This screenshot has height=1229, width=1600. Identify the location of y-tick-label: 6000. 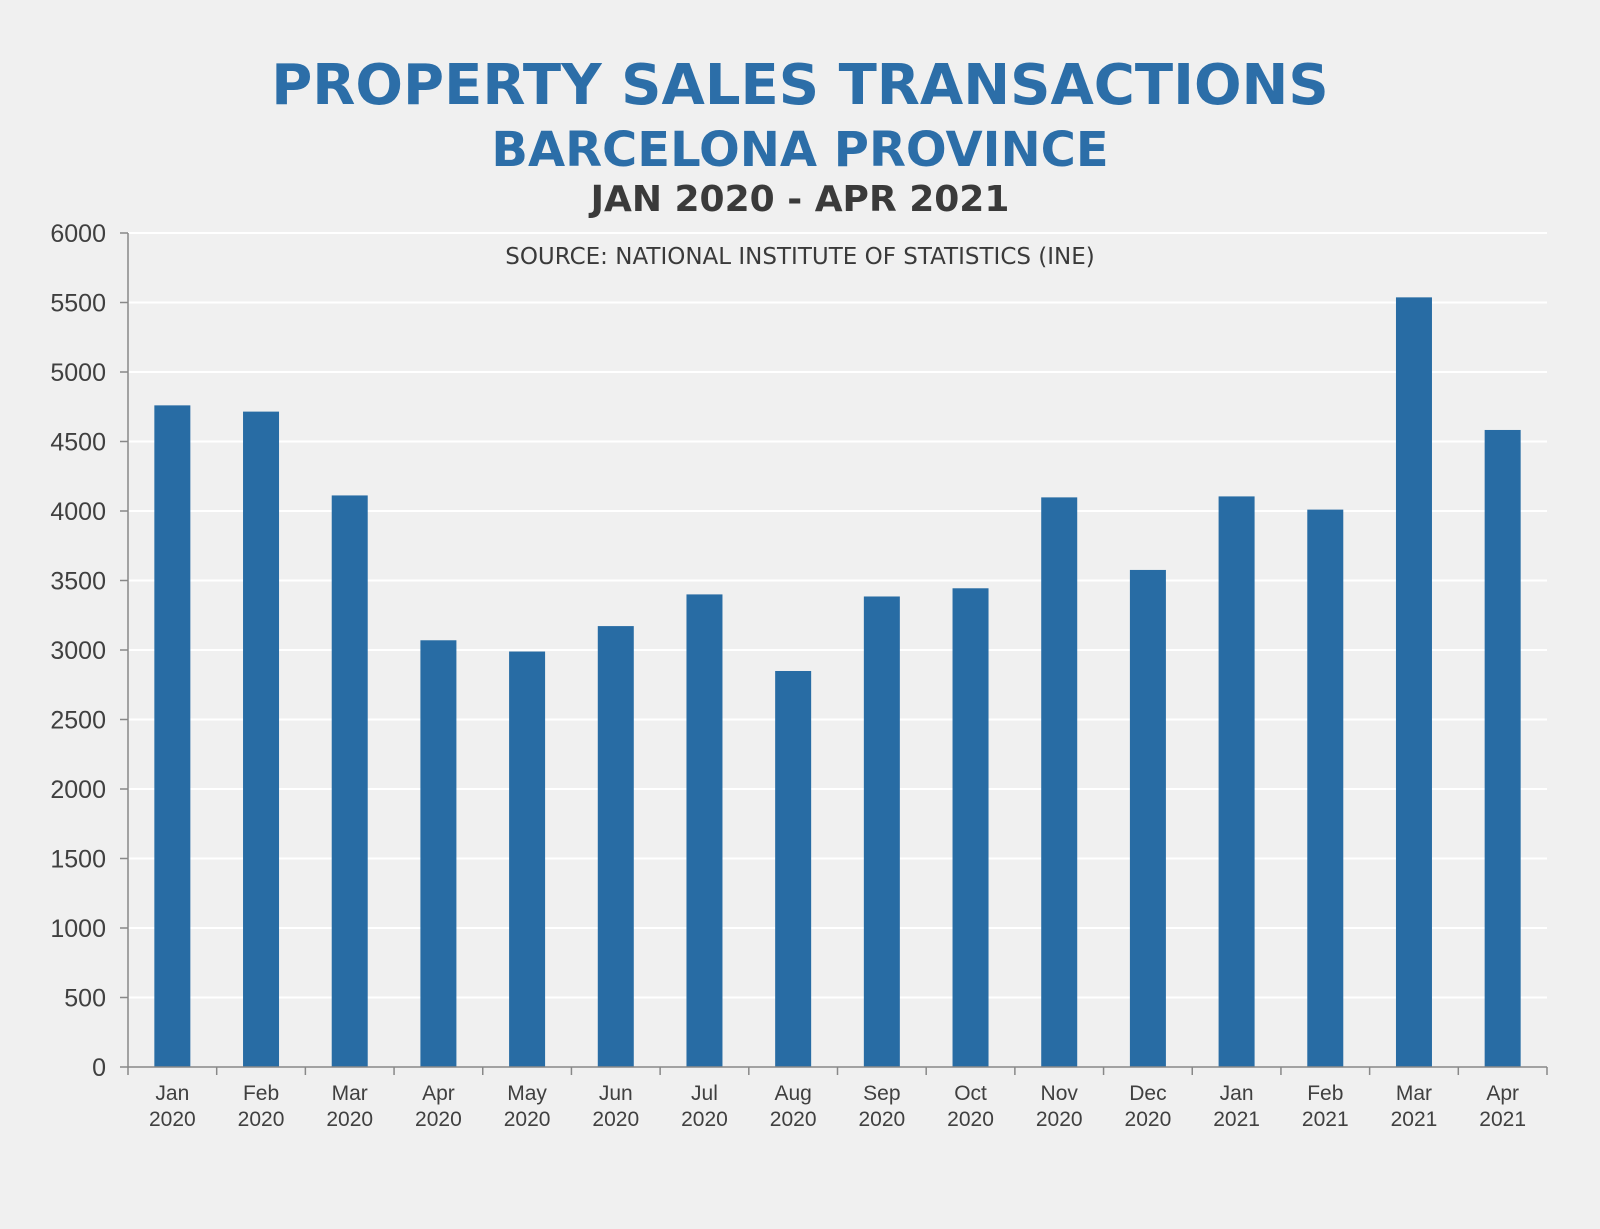
(78, 234).